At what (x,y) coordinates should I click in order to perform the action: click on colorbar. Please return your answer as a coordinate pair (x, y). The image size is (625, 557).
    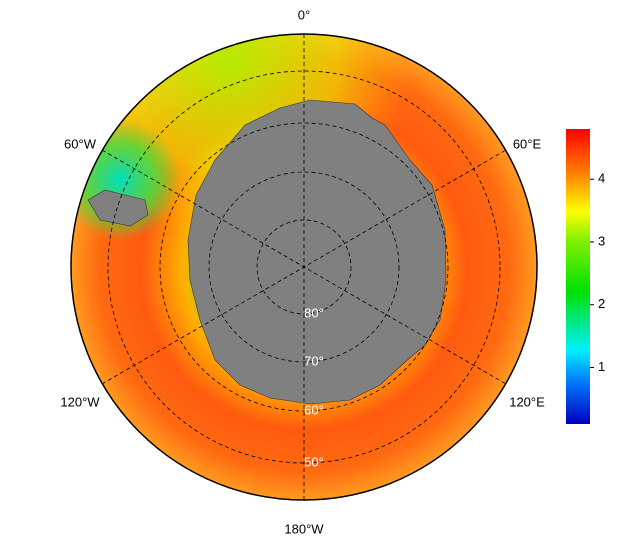
    Looking at the image, I should click on (578, 276).